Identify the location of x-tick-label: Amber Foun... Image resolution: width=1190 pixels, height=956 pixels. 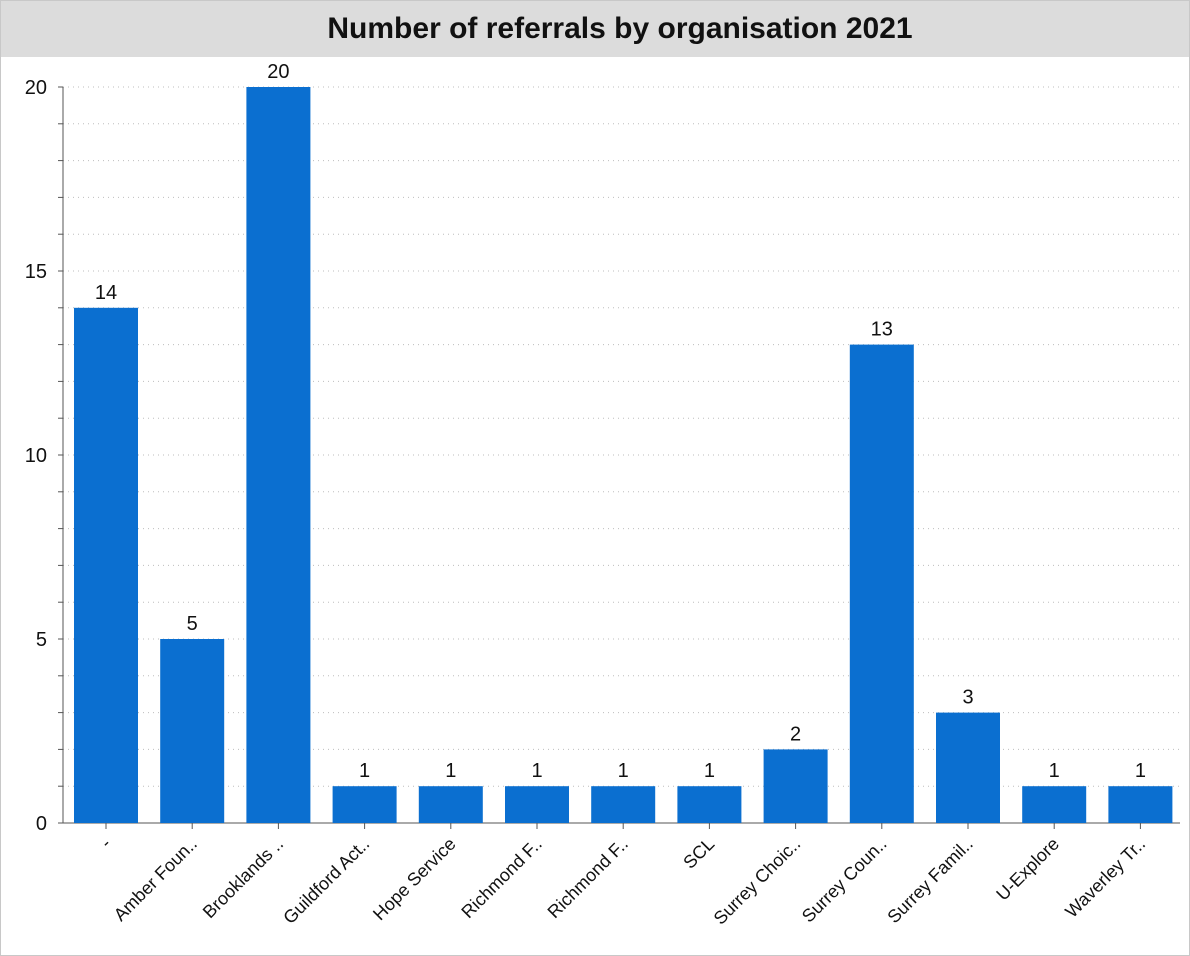
(155, 879).